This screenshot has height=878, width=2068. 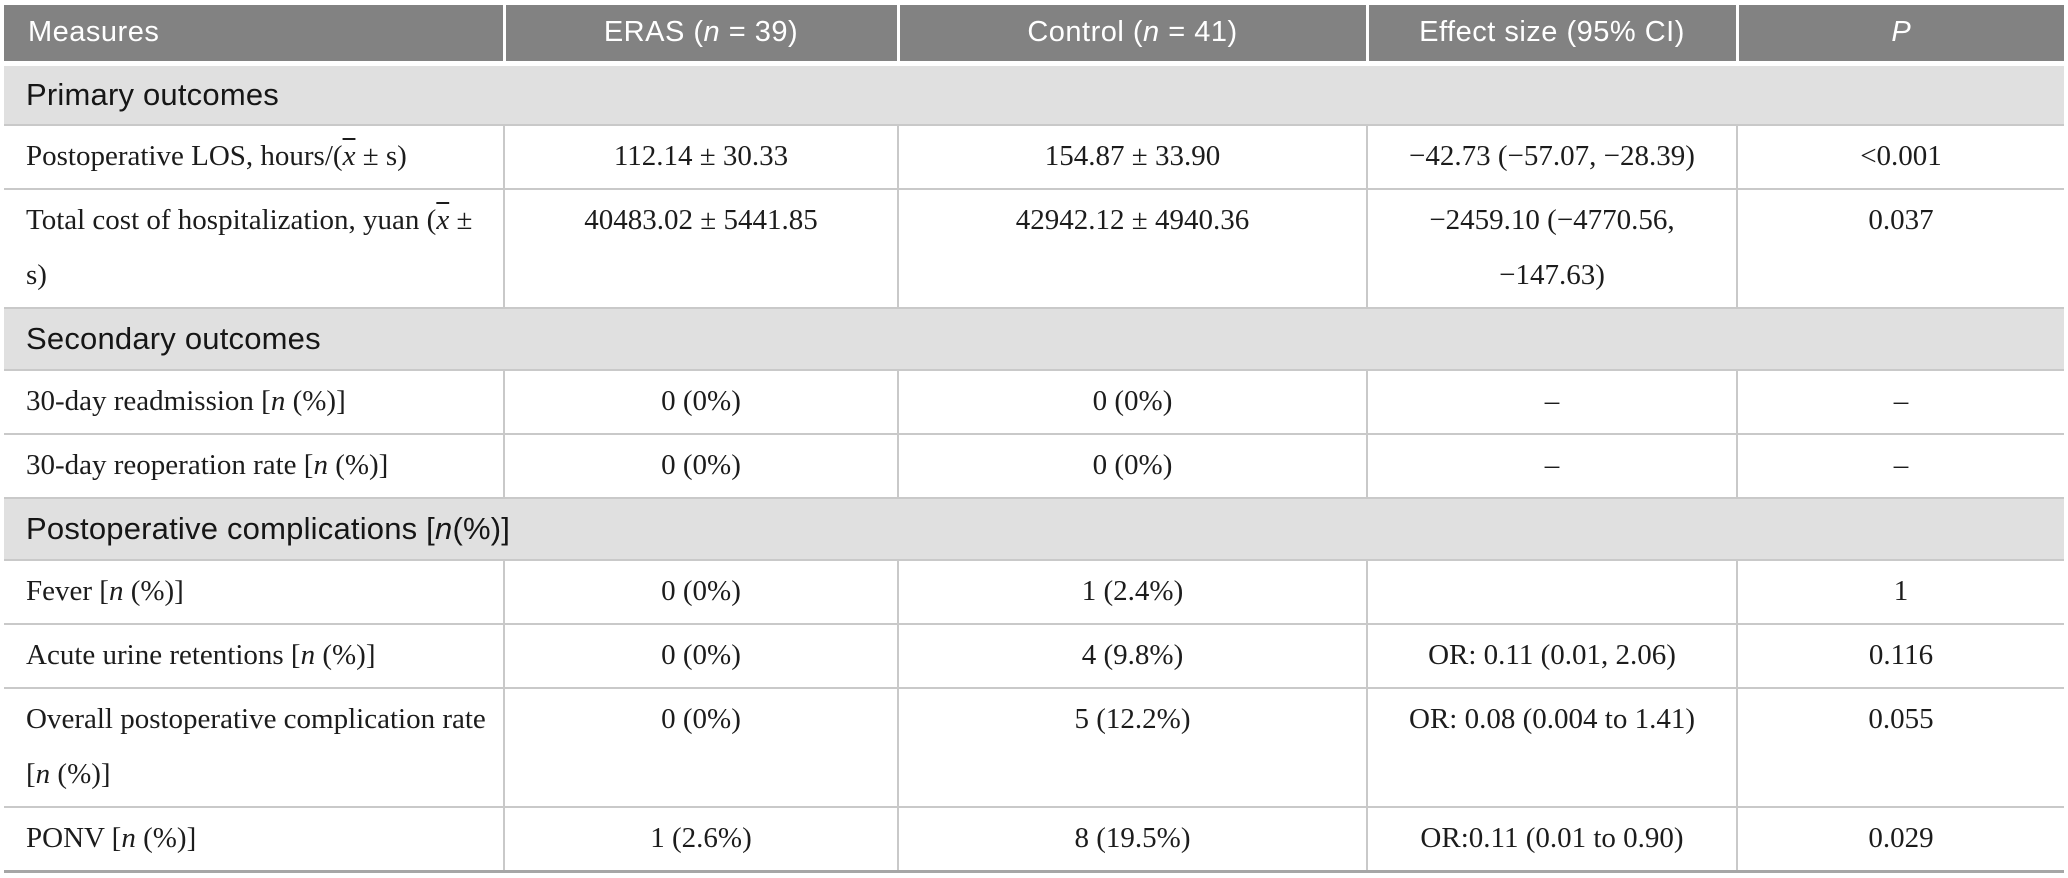 I want to click on section-row-postoperative-complications: Postoperative complications [n(%)], so click(x=1034, y=529).